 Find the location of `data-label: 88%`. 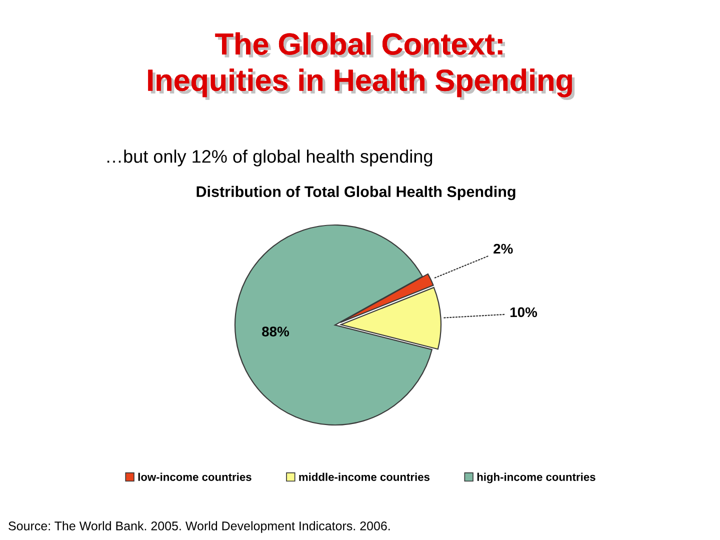

data-label: 88% is located at coordinates (276, 331).